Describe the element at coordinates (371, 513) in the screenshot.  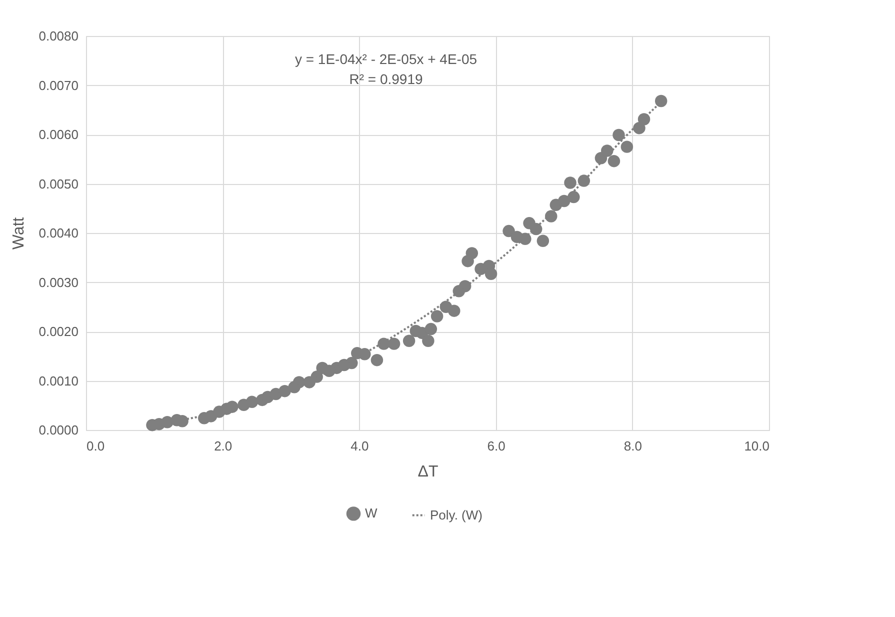
I see `legend-label: W` at that location.